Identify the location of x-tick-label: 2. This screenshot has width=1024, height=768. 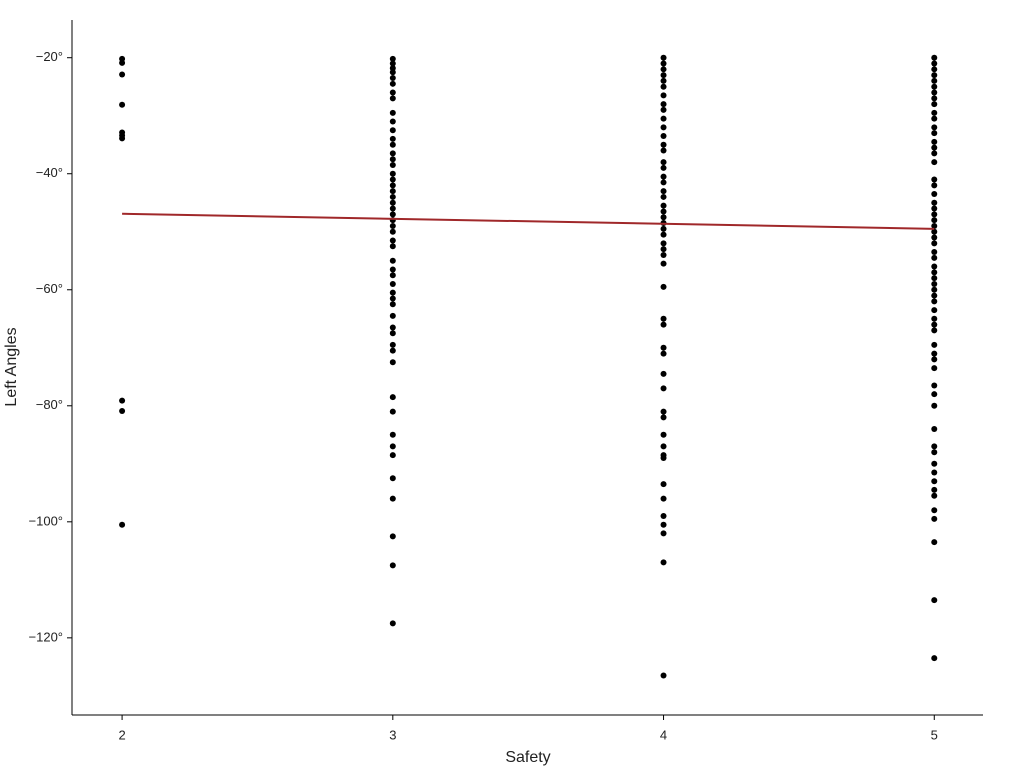
(121, 734).